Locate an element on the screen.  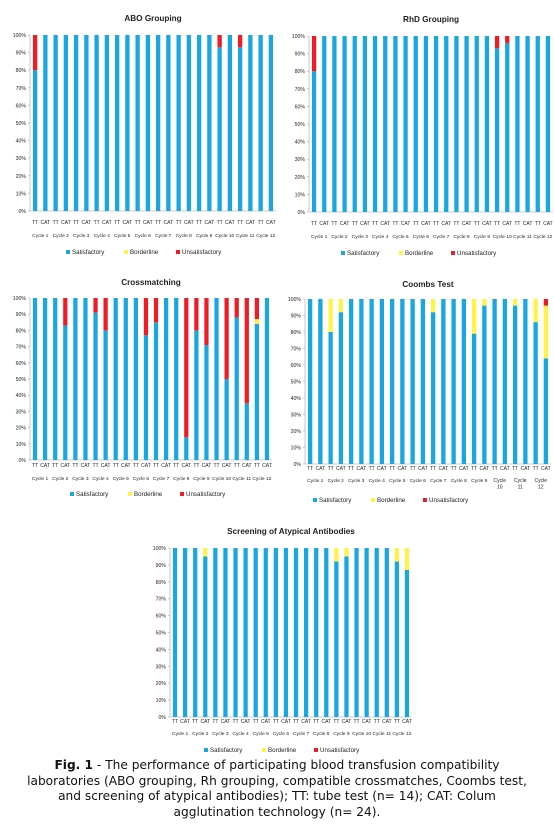
group-label: Cycle 10 is located at coordinates (224, 236).